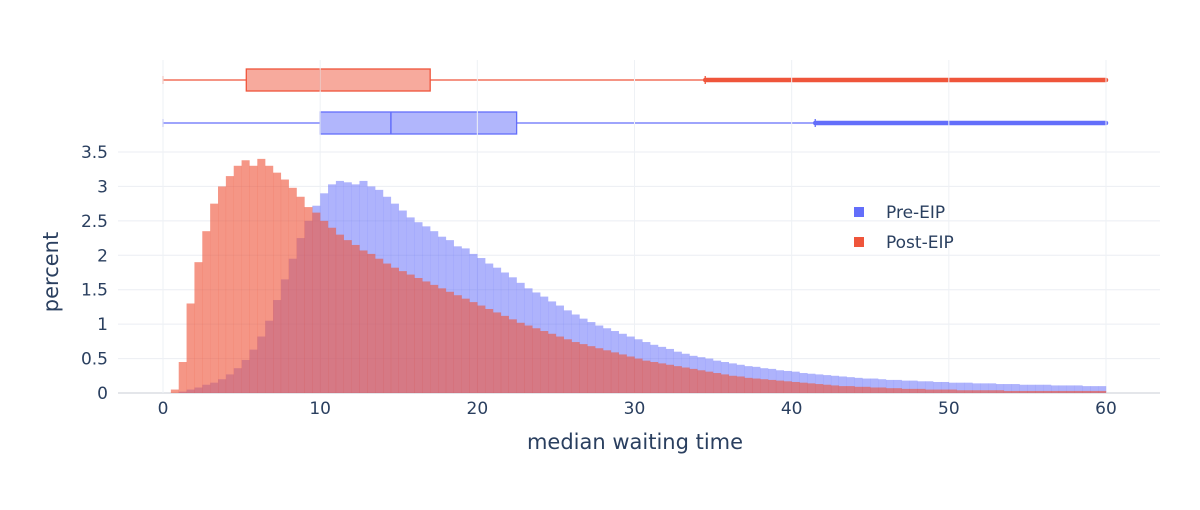 The image size is (1200, 510). Describe the element at coordinates (635, 442) in the screenshot. I see `x-axis-title: median waiting time` at that location.